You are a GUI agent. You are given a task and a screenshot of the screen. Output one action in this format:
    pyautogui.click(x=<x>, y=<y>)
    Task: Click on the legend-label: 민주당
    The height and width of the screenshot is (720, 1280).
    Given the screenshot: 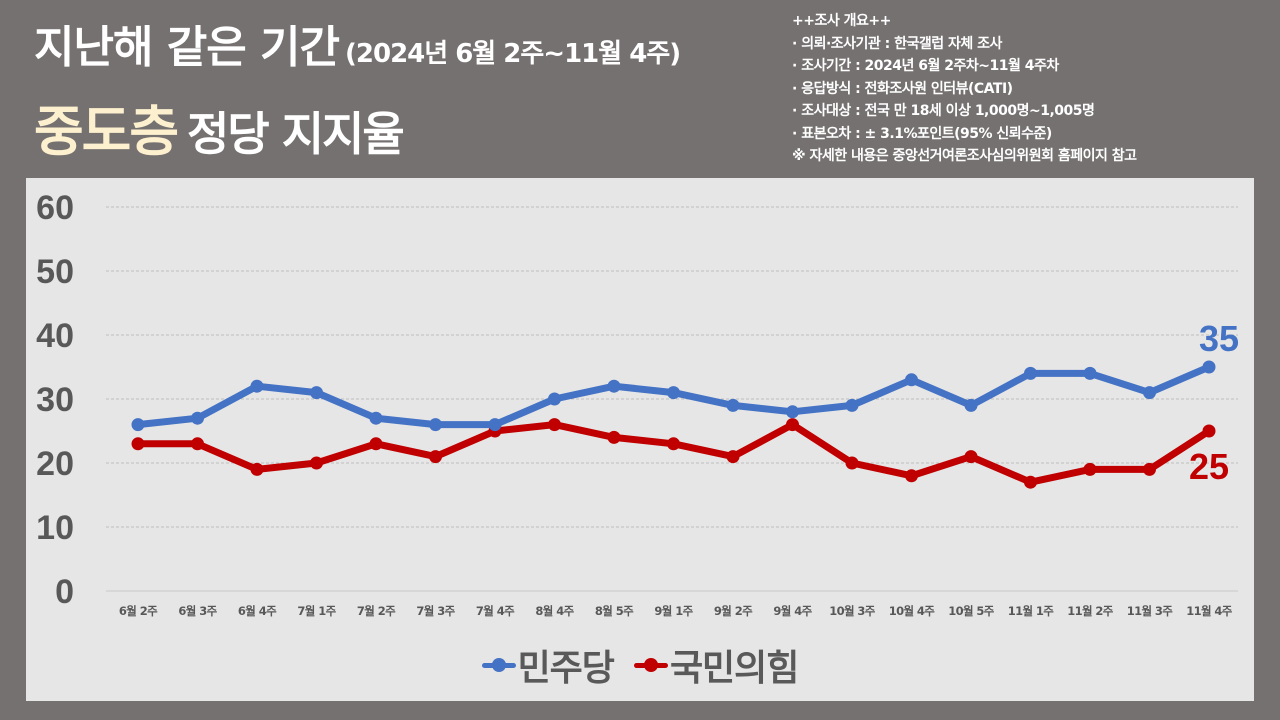 What is the action you would take?
    pyautogui.click(x=566, y=668)
    